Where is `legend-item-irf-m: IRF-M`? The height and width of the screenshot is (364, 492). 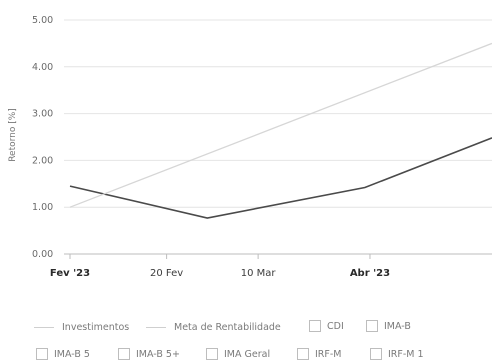 legend-item-irf-m: IRF-M is located at coordinates (319, 354).